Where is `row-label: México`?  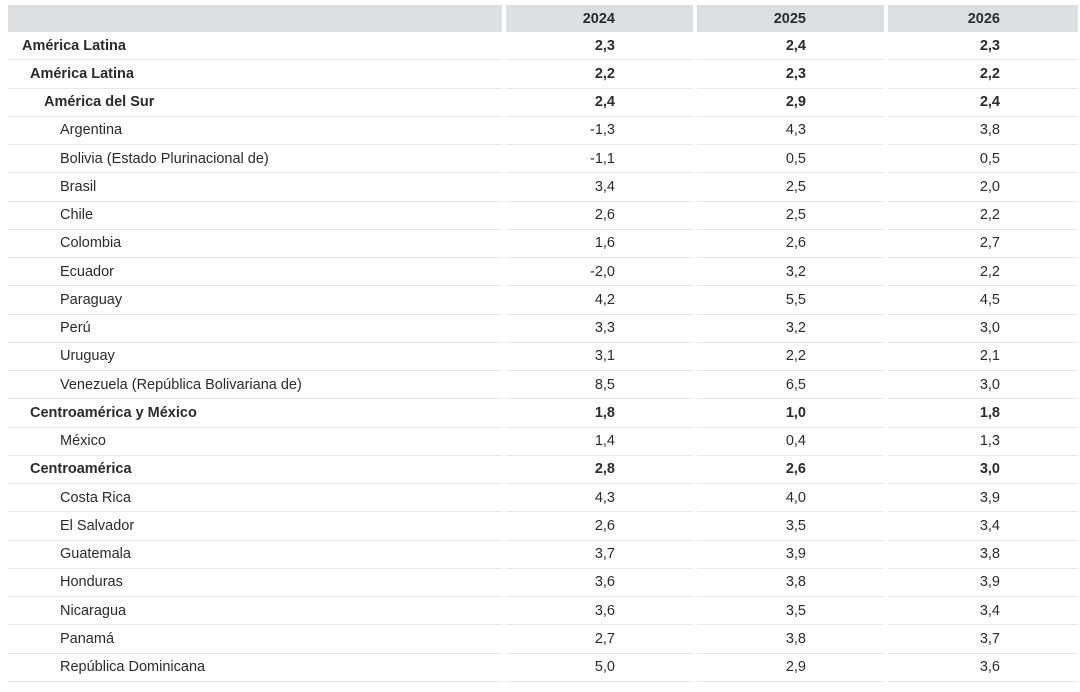 row-label: México is located at coordinates (256, 441).